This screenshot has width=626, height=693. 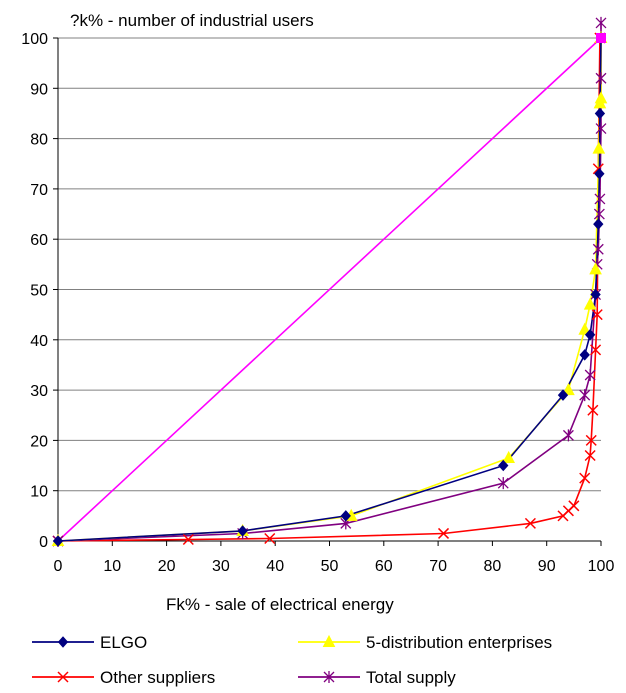 What do you see at coordinates (63, 677) in the screenshot?
I see `legend-marker-other-suppliers` at bounding box center [63, 677].